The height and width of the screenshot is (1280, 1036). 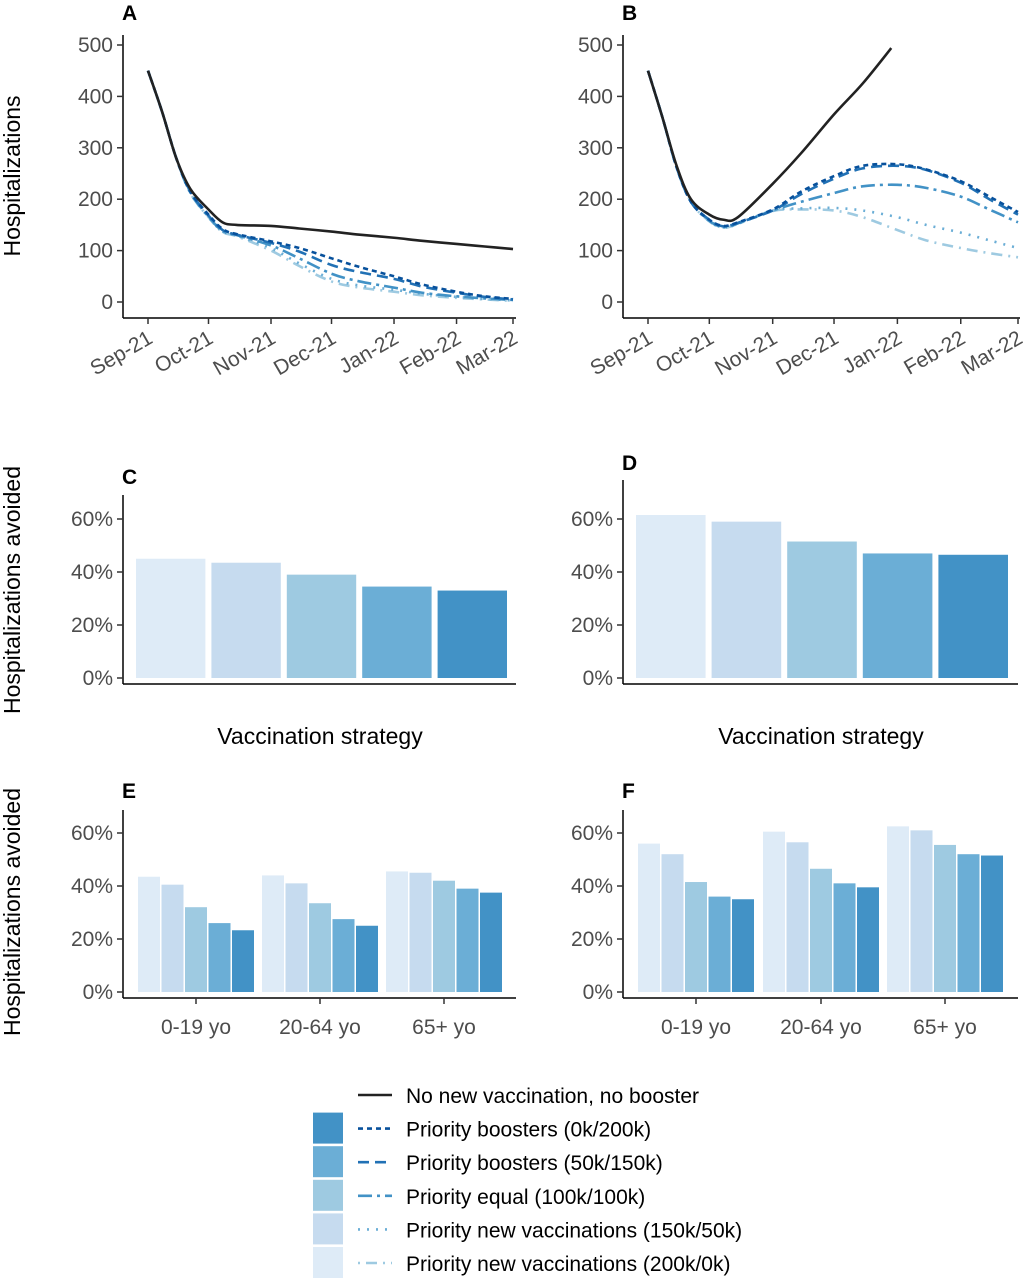 What do you see at coordinates (525, 1197) in the screenshot?
I see `legend-label: Priority equal (100k/100k)` at bounding box center [525, 1197].